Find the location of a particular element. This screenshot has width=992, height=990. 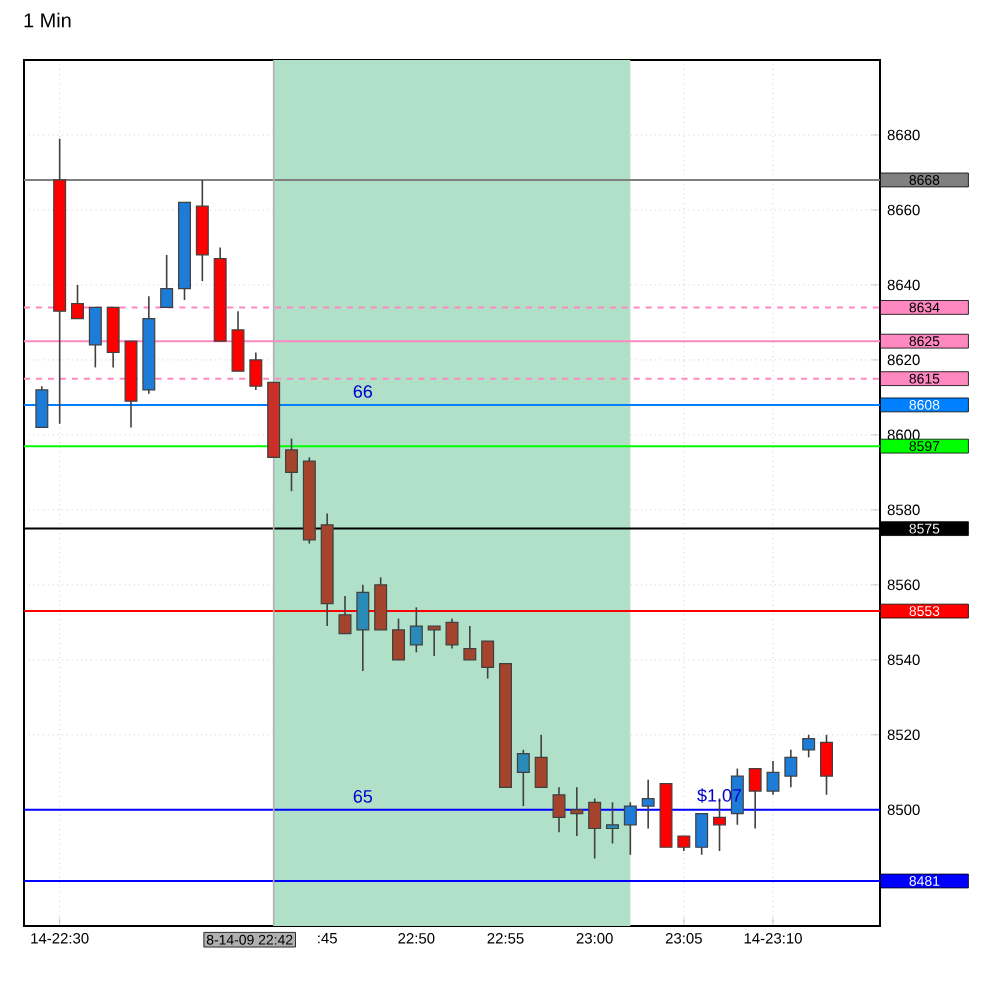

annotation: 66 is located at coordinates (363, 391).